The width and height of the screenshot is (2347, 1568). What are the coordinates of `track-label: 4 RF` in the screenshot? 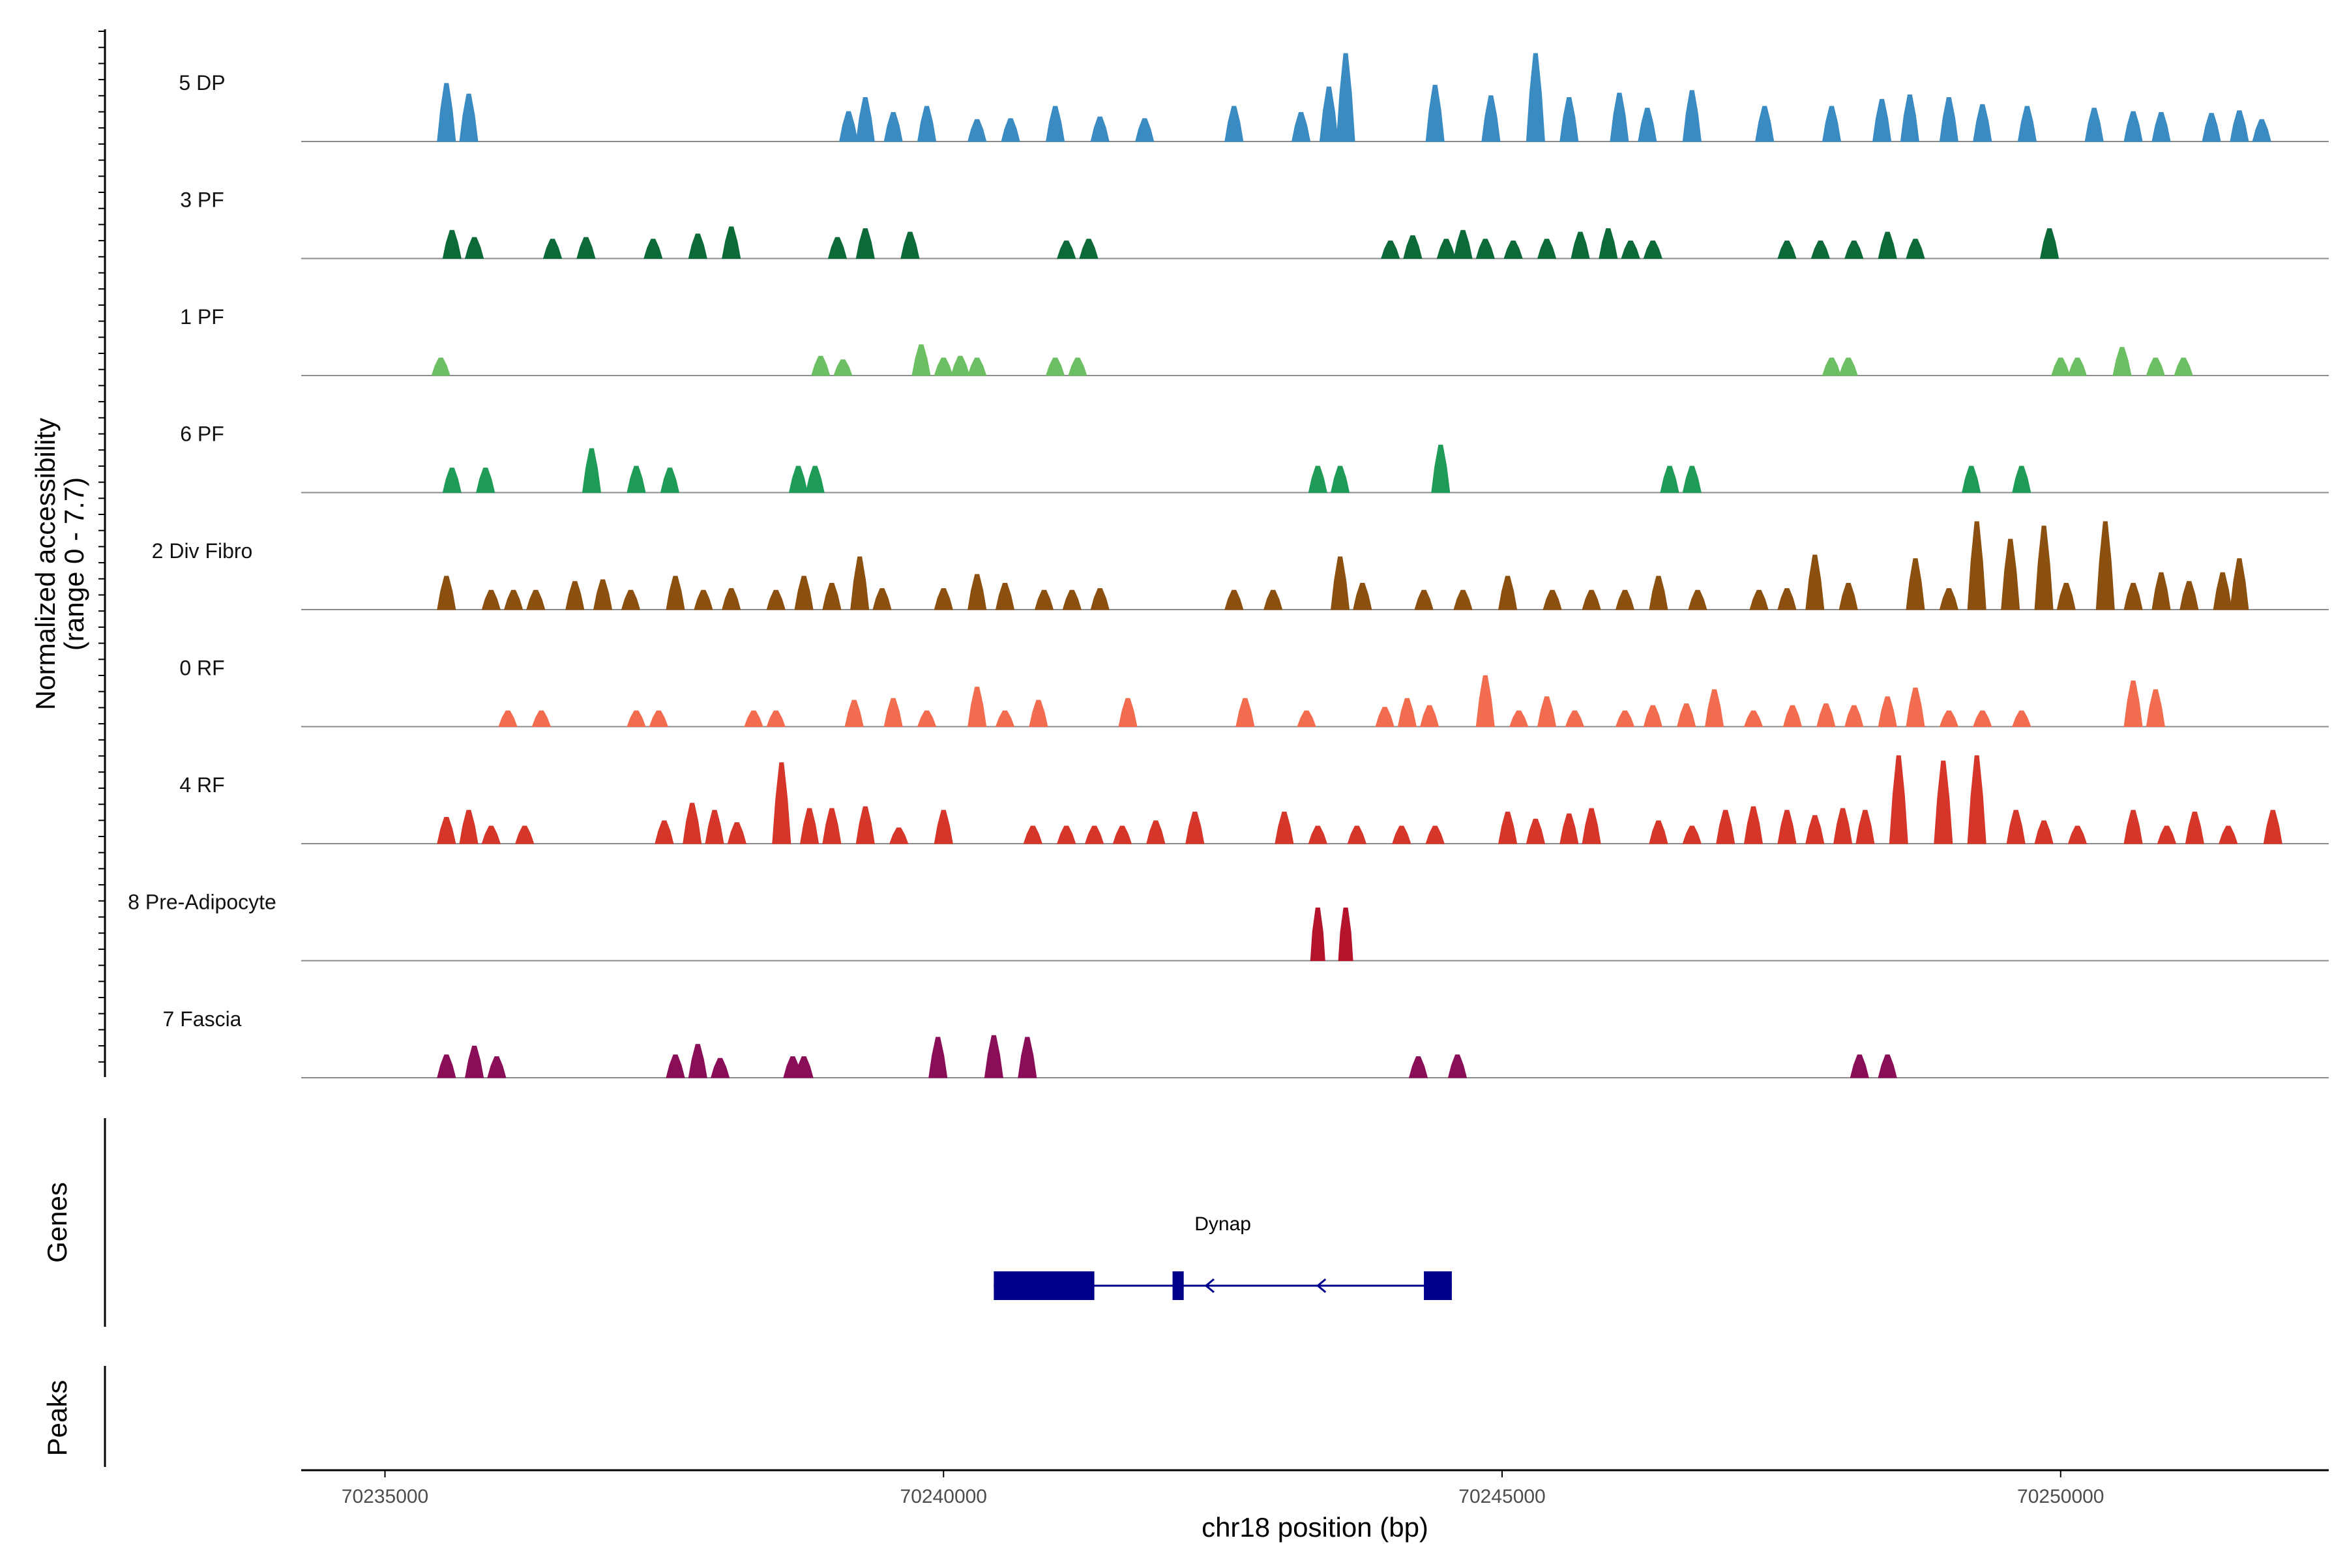 It's located at (201, 785).